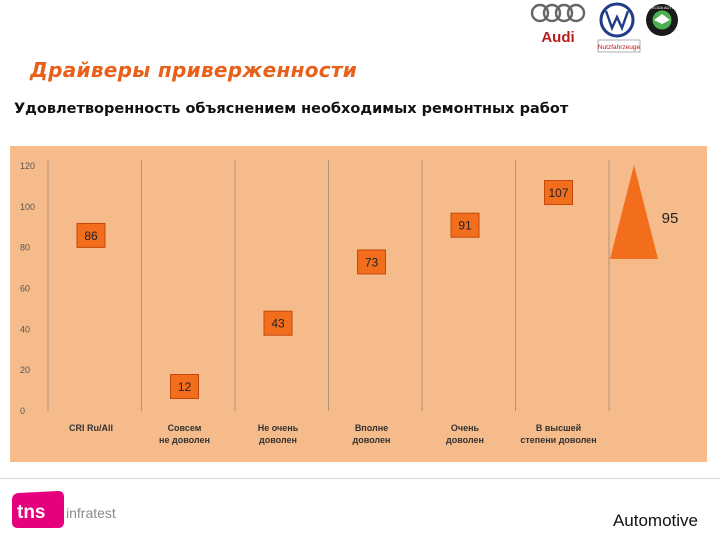 This screenshot has width=720, height=540. I want to click on vw-logo: Nutzfahrzeuge, so click(619, 27).